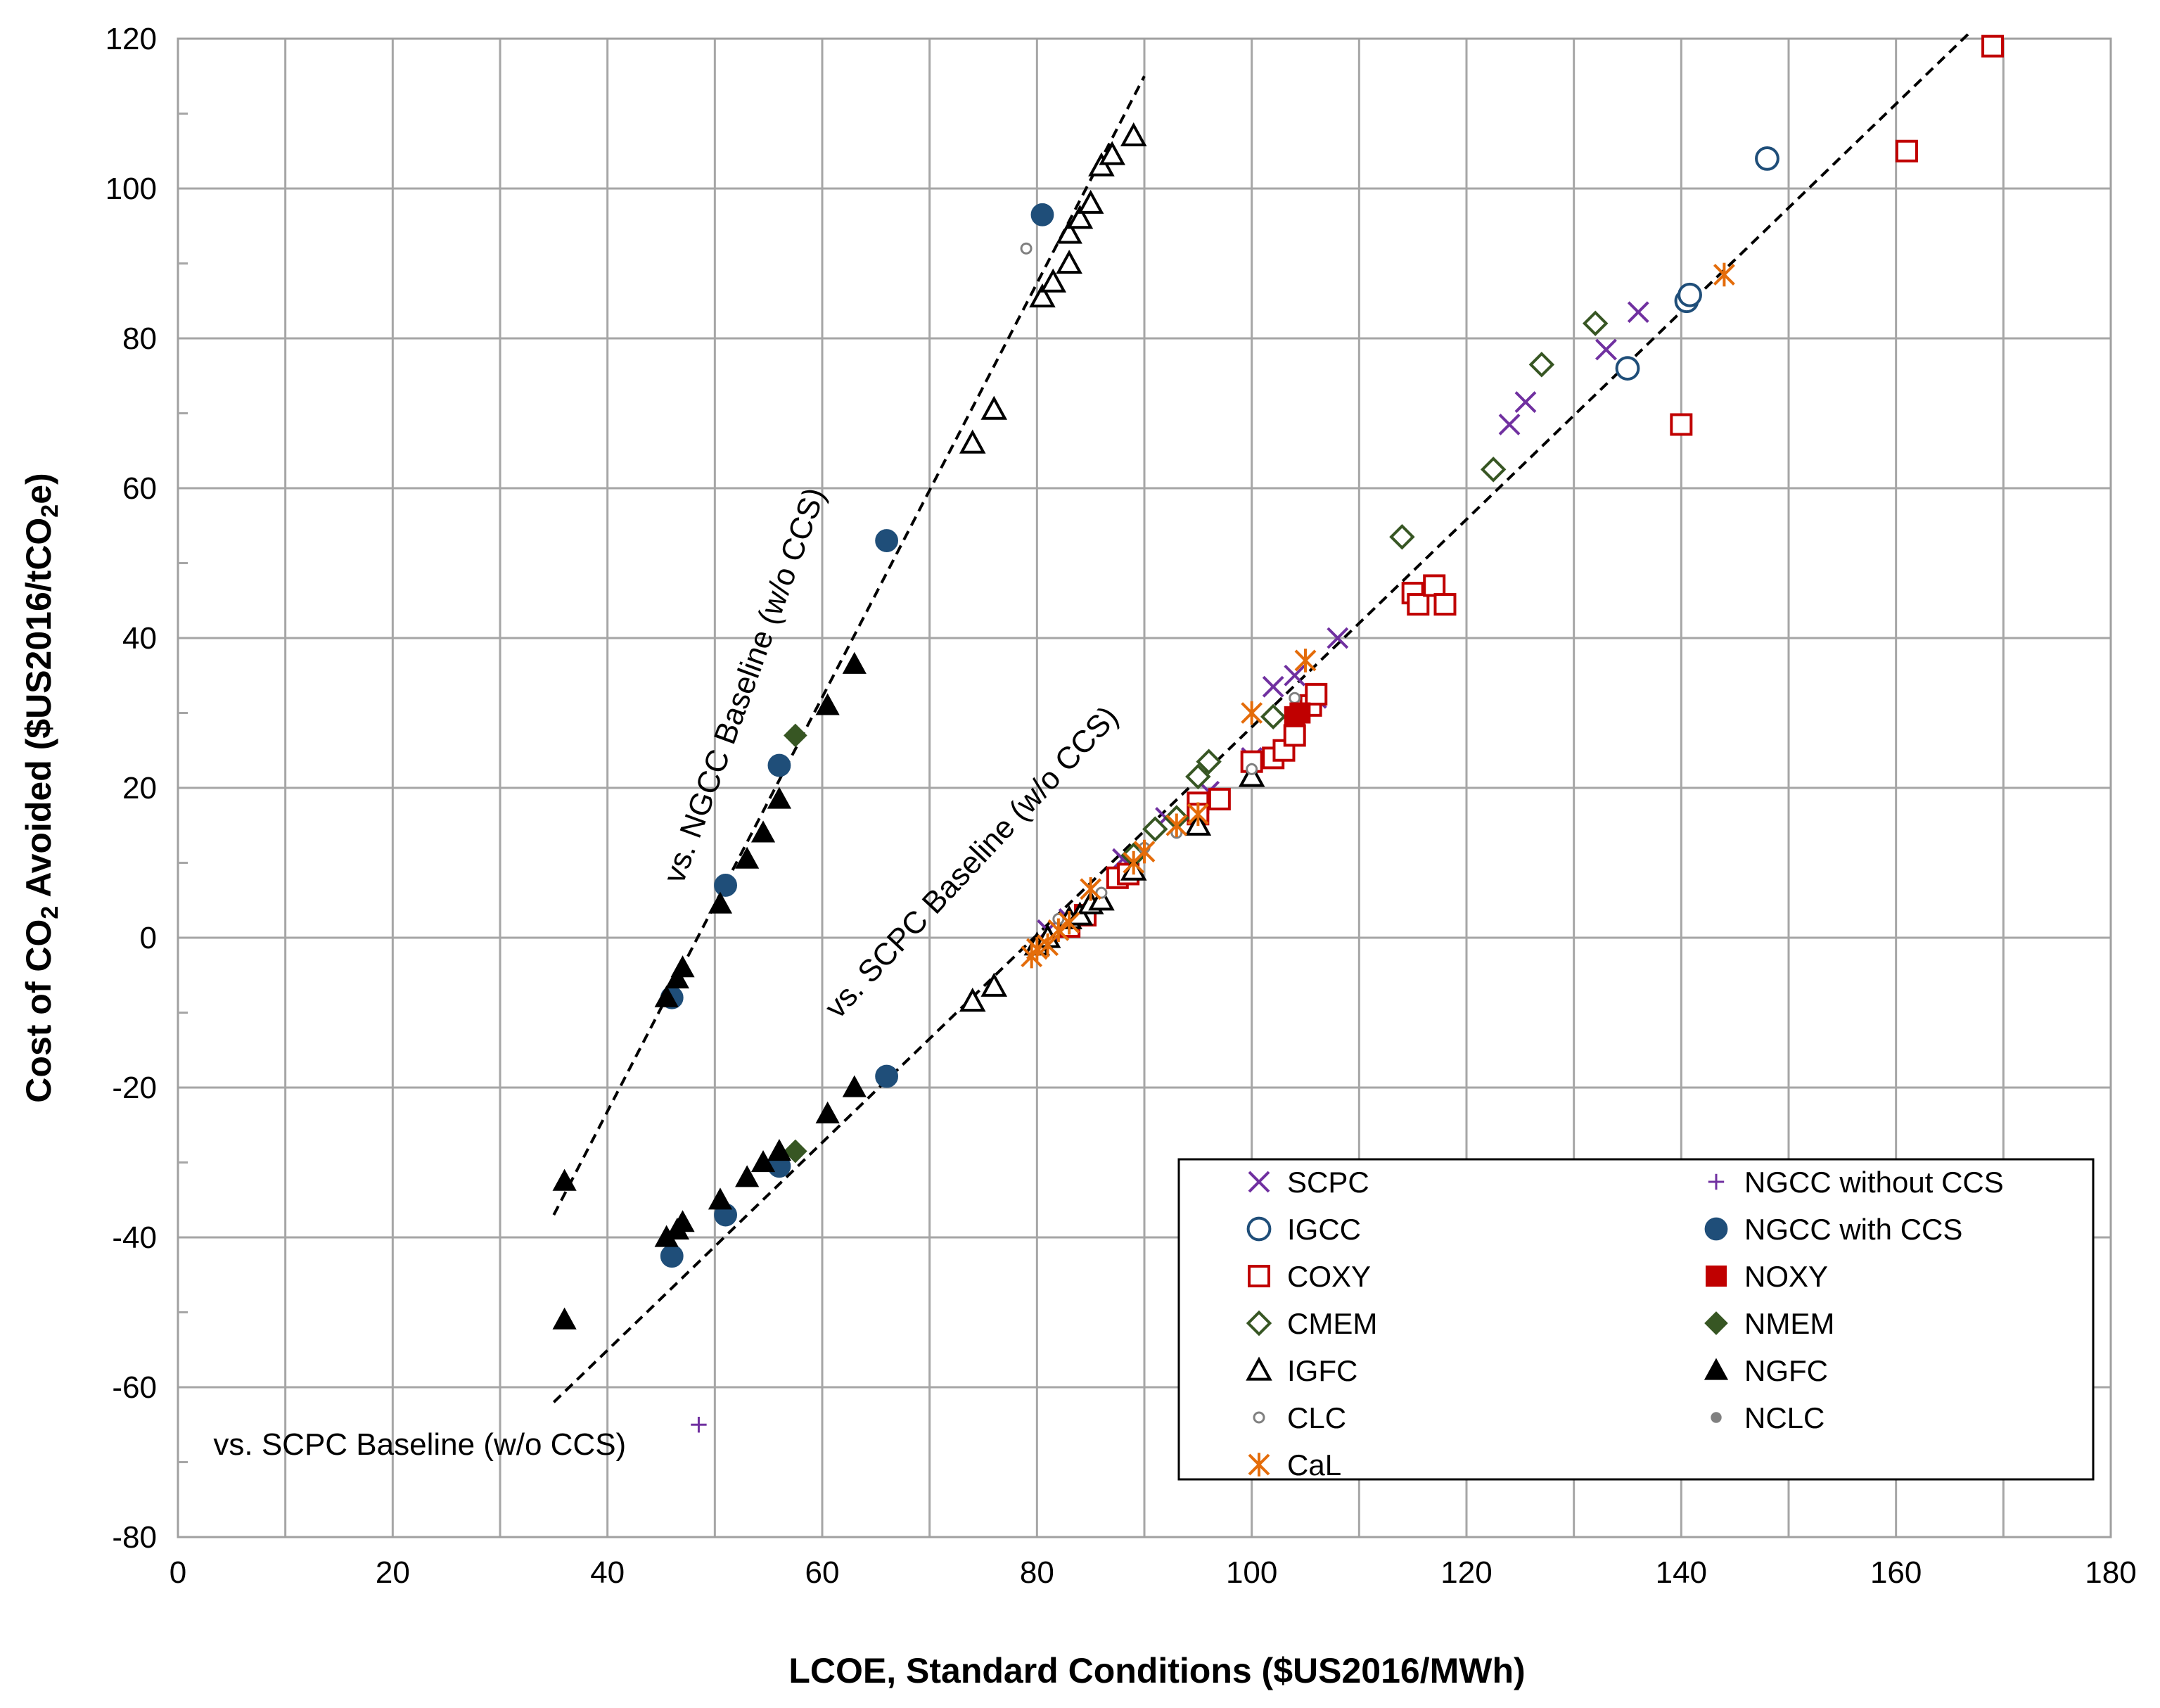 Image resolution: width=2160 pixels, height=1708 pixels. Describe the element at coordinates (1784, 1417) in the screenshot. I see `legend-label: NCLC` at that location.